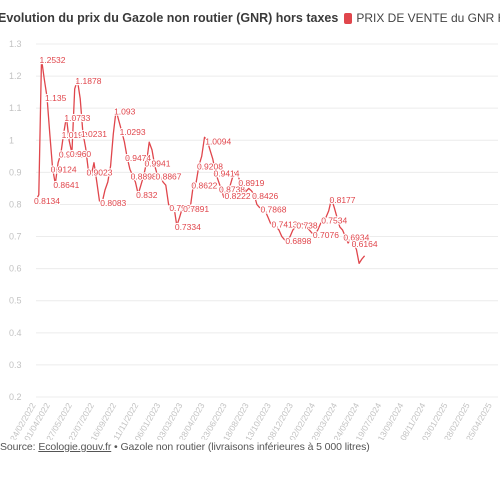  I want to click on data-label: 1.0733, so click(77, 118).